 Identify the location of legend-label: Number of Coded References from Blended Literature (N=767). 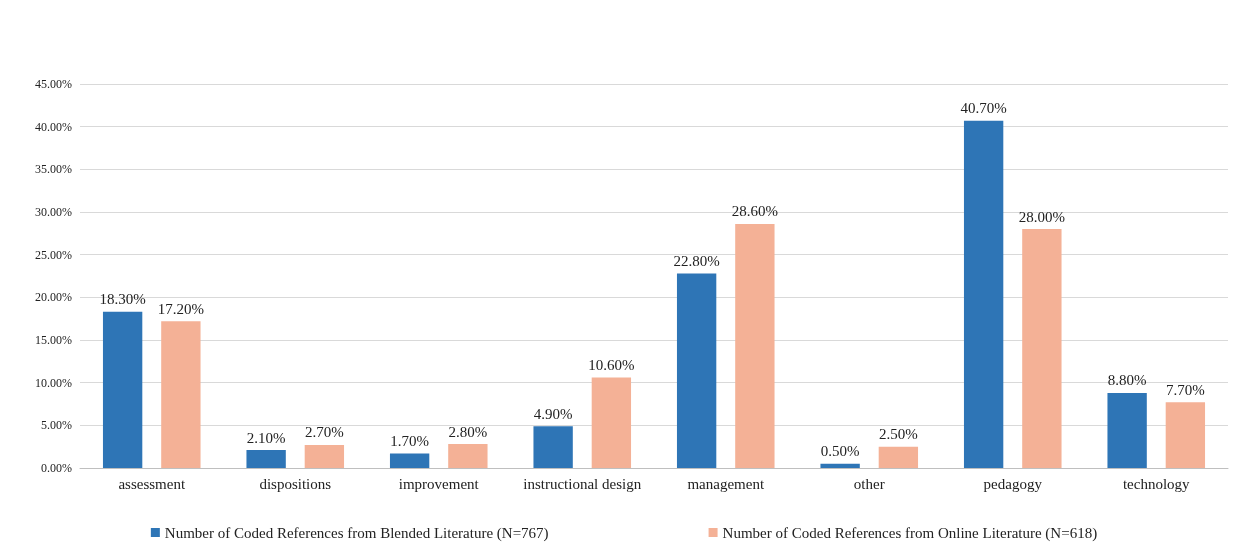
(356, 533).